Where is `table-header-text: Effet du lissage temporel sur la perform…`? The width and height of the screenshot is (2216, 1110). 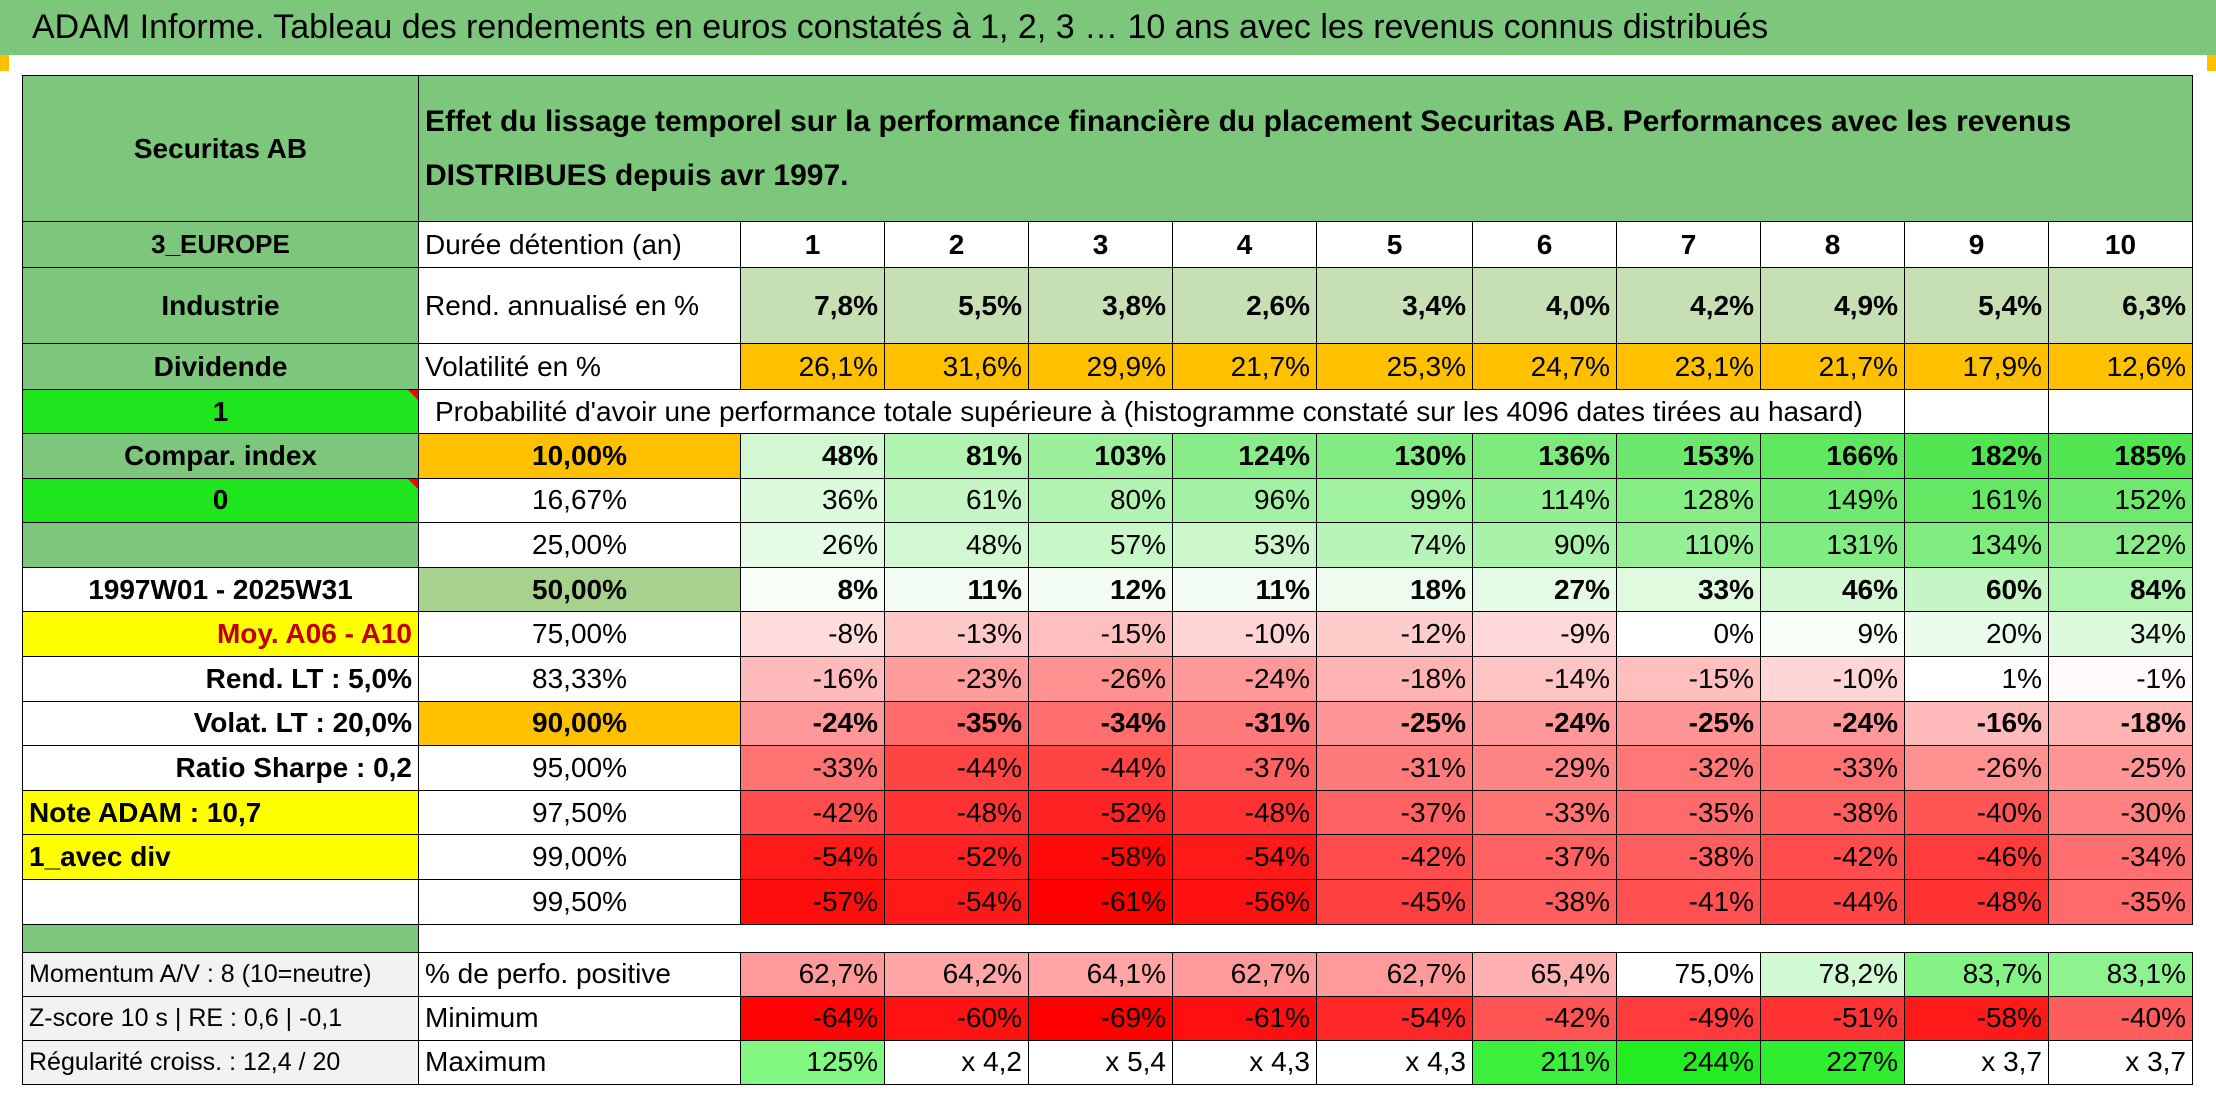 table-header-text: Effet du lissage temporel sur la perform… is located at coordinates (1305, 148).